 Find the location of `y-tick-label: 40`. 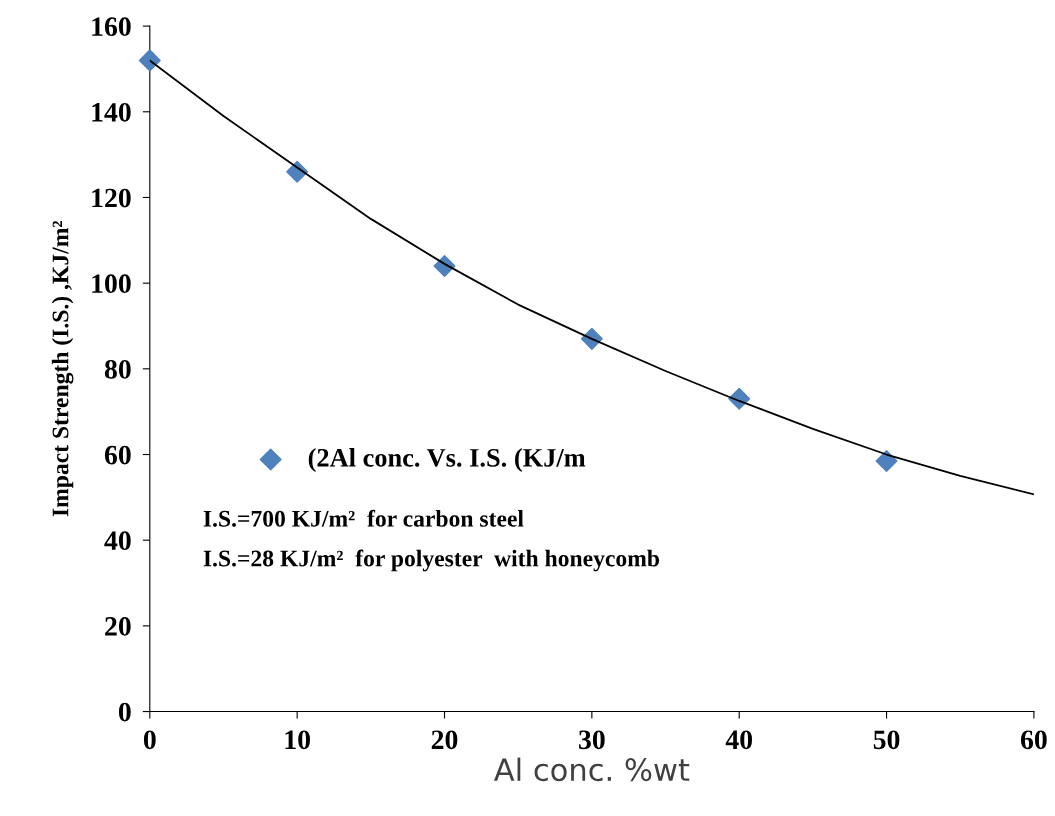

y-tick-label: 40 is located at coordinates (117, 541).